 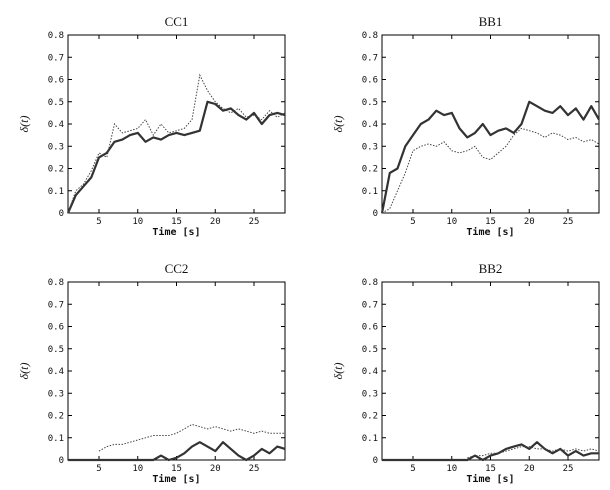 I want to click on chart-title: BB2, so click(x=491, y=268).